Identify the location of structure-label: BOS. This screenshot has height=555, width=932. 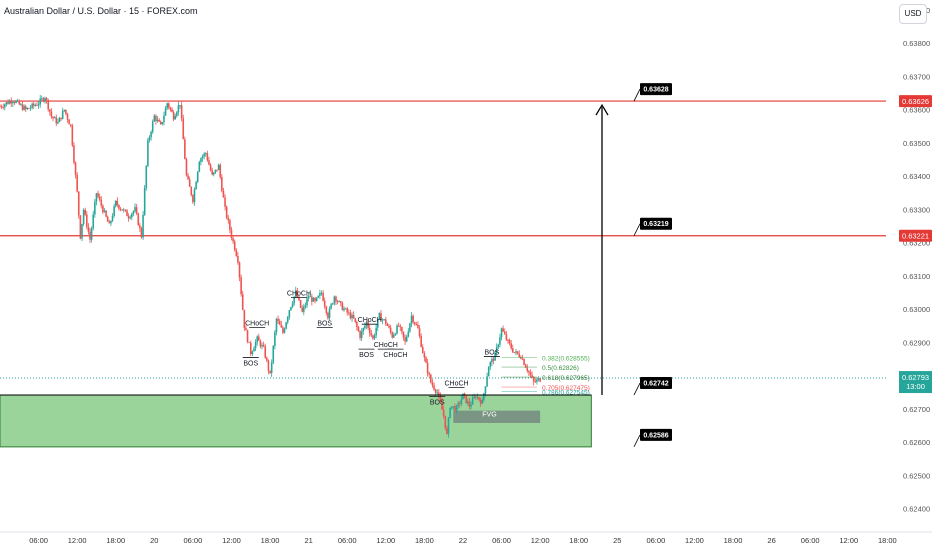
(491, 352).